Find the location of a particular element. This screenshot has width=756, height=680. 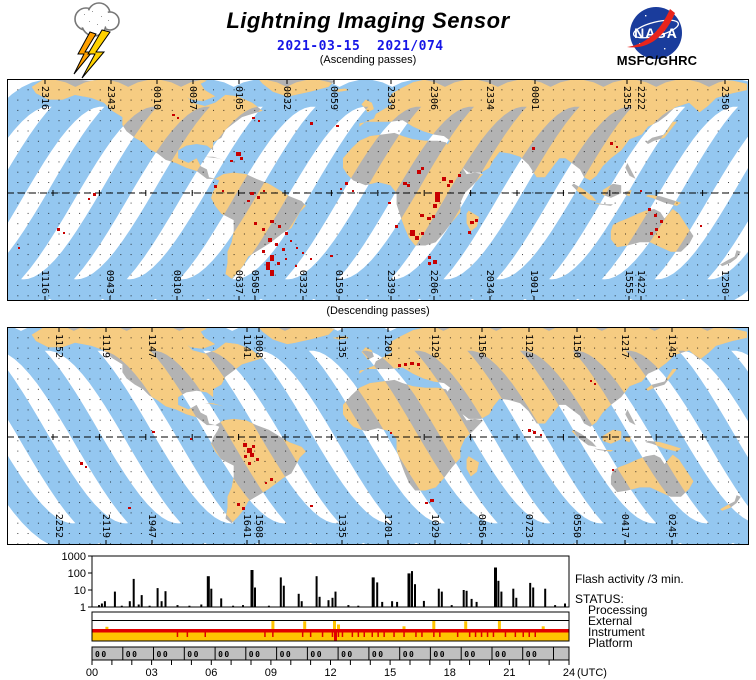

orbit-time-label: 1217 is located at coordinates (624, 346).